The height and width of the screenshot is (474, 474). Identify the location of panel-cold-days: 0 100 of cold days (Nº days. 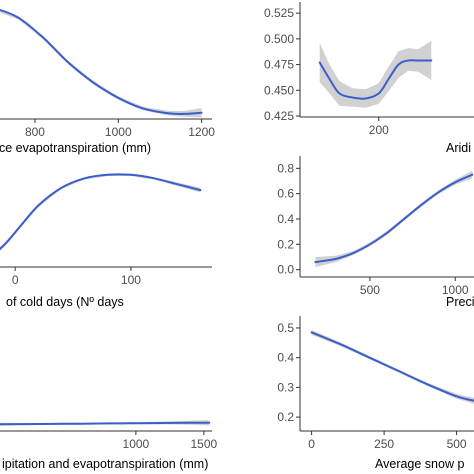
(106, 241).